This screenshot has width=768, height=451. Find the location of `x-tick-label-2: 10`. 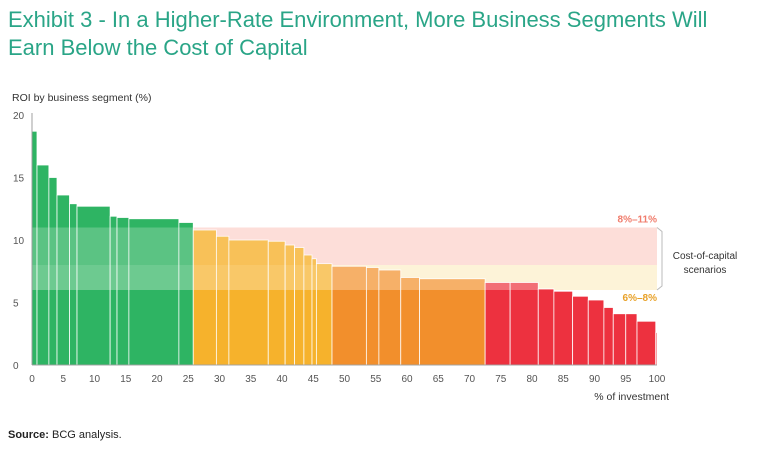

x-tick-label-2: 10 is located at coordinates (95, 379).